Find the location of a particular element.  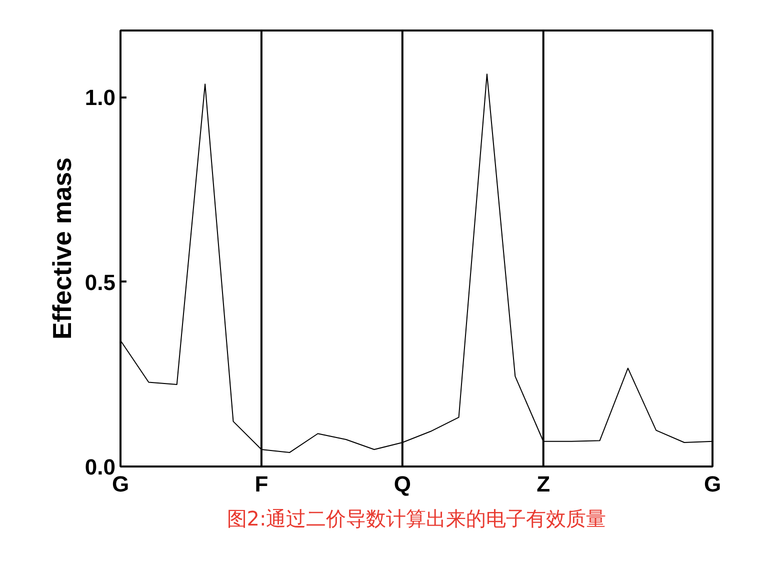

y-axis-title: Effective mass is located at coordinates (61, 248).